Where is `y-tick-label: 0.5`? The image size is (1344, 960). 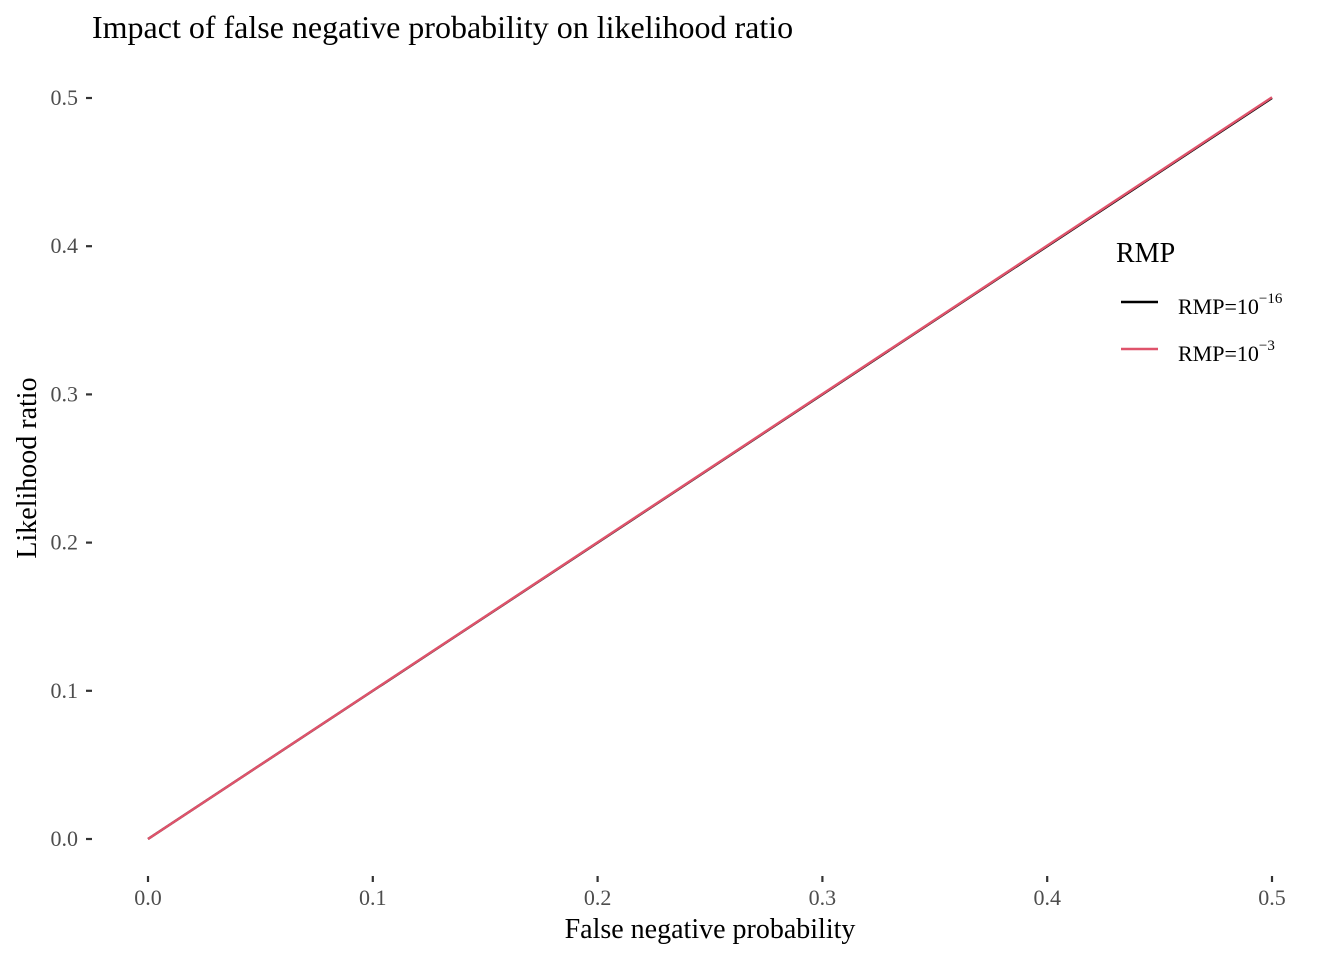
y-tick-label: 0.5 is located at coordinates (65, 97).